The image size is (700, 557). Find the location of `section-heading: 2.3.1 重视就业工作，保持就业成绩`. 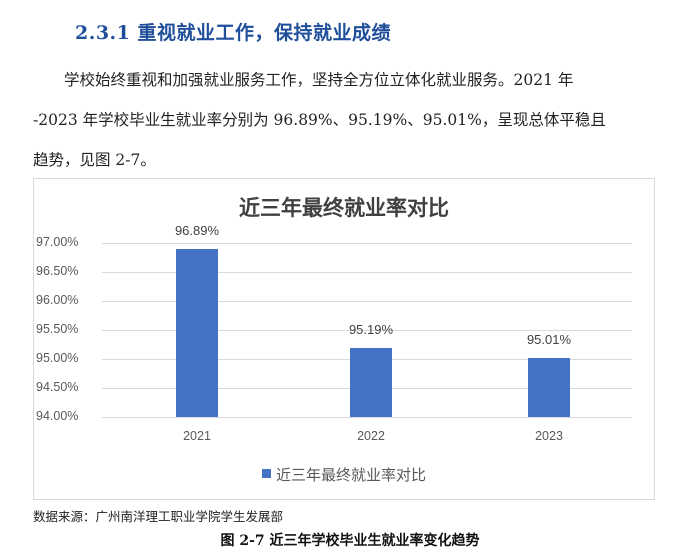

section-heading: 2.3.1 重视就业工作，保持就业成绩 is located at coordinates (233, 33).